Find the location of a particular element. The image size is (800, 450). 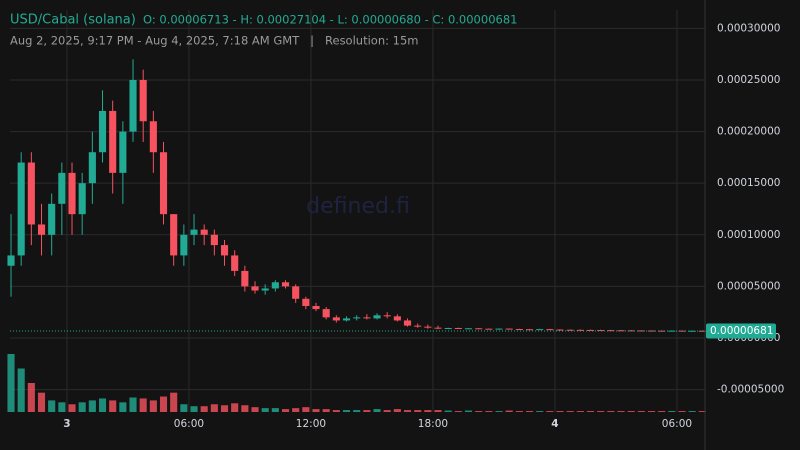

x-tick-label: 4 is located at coordinates (554, 424).